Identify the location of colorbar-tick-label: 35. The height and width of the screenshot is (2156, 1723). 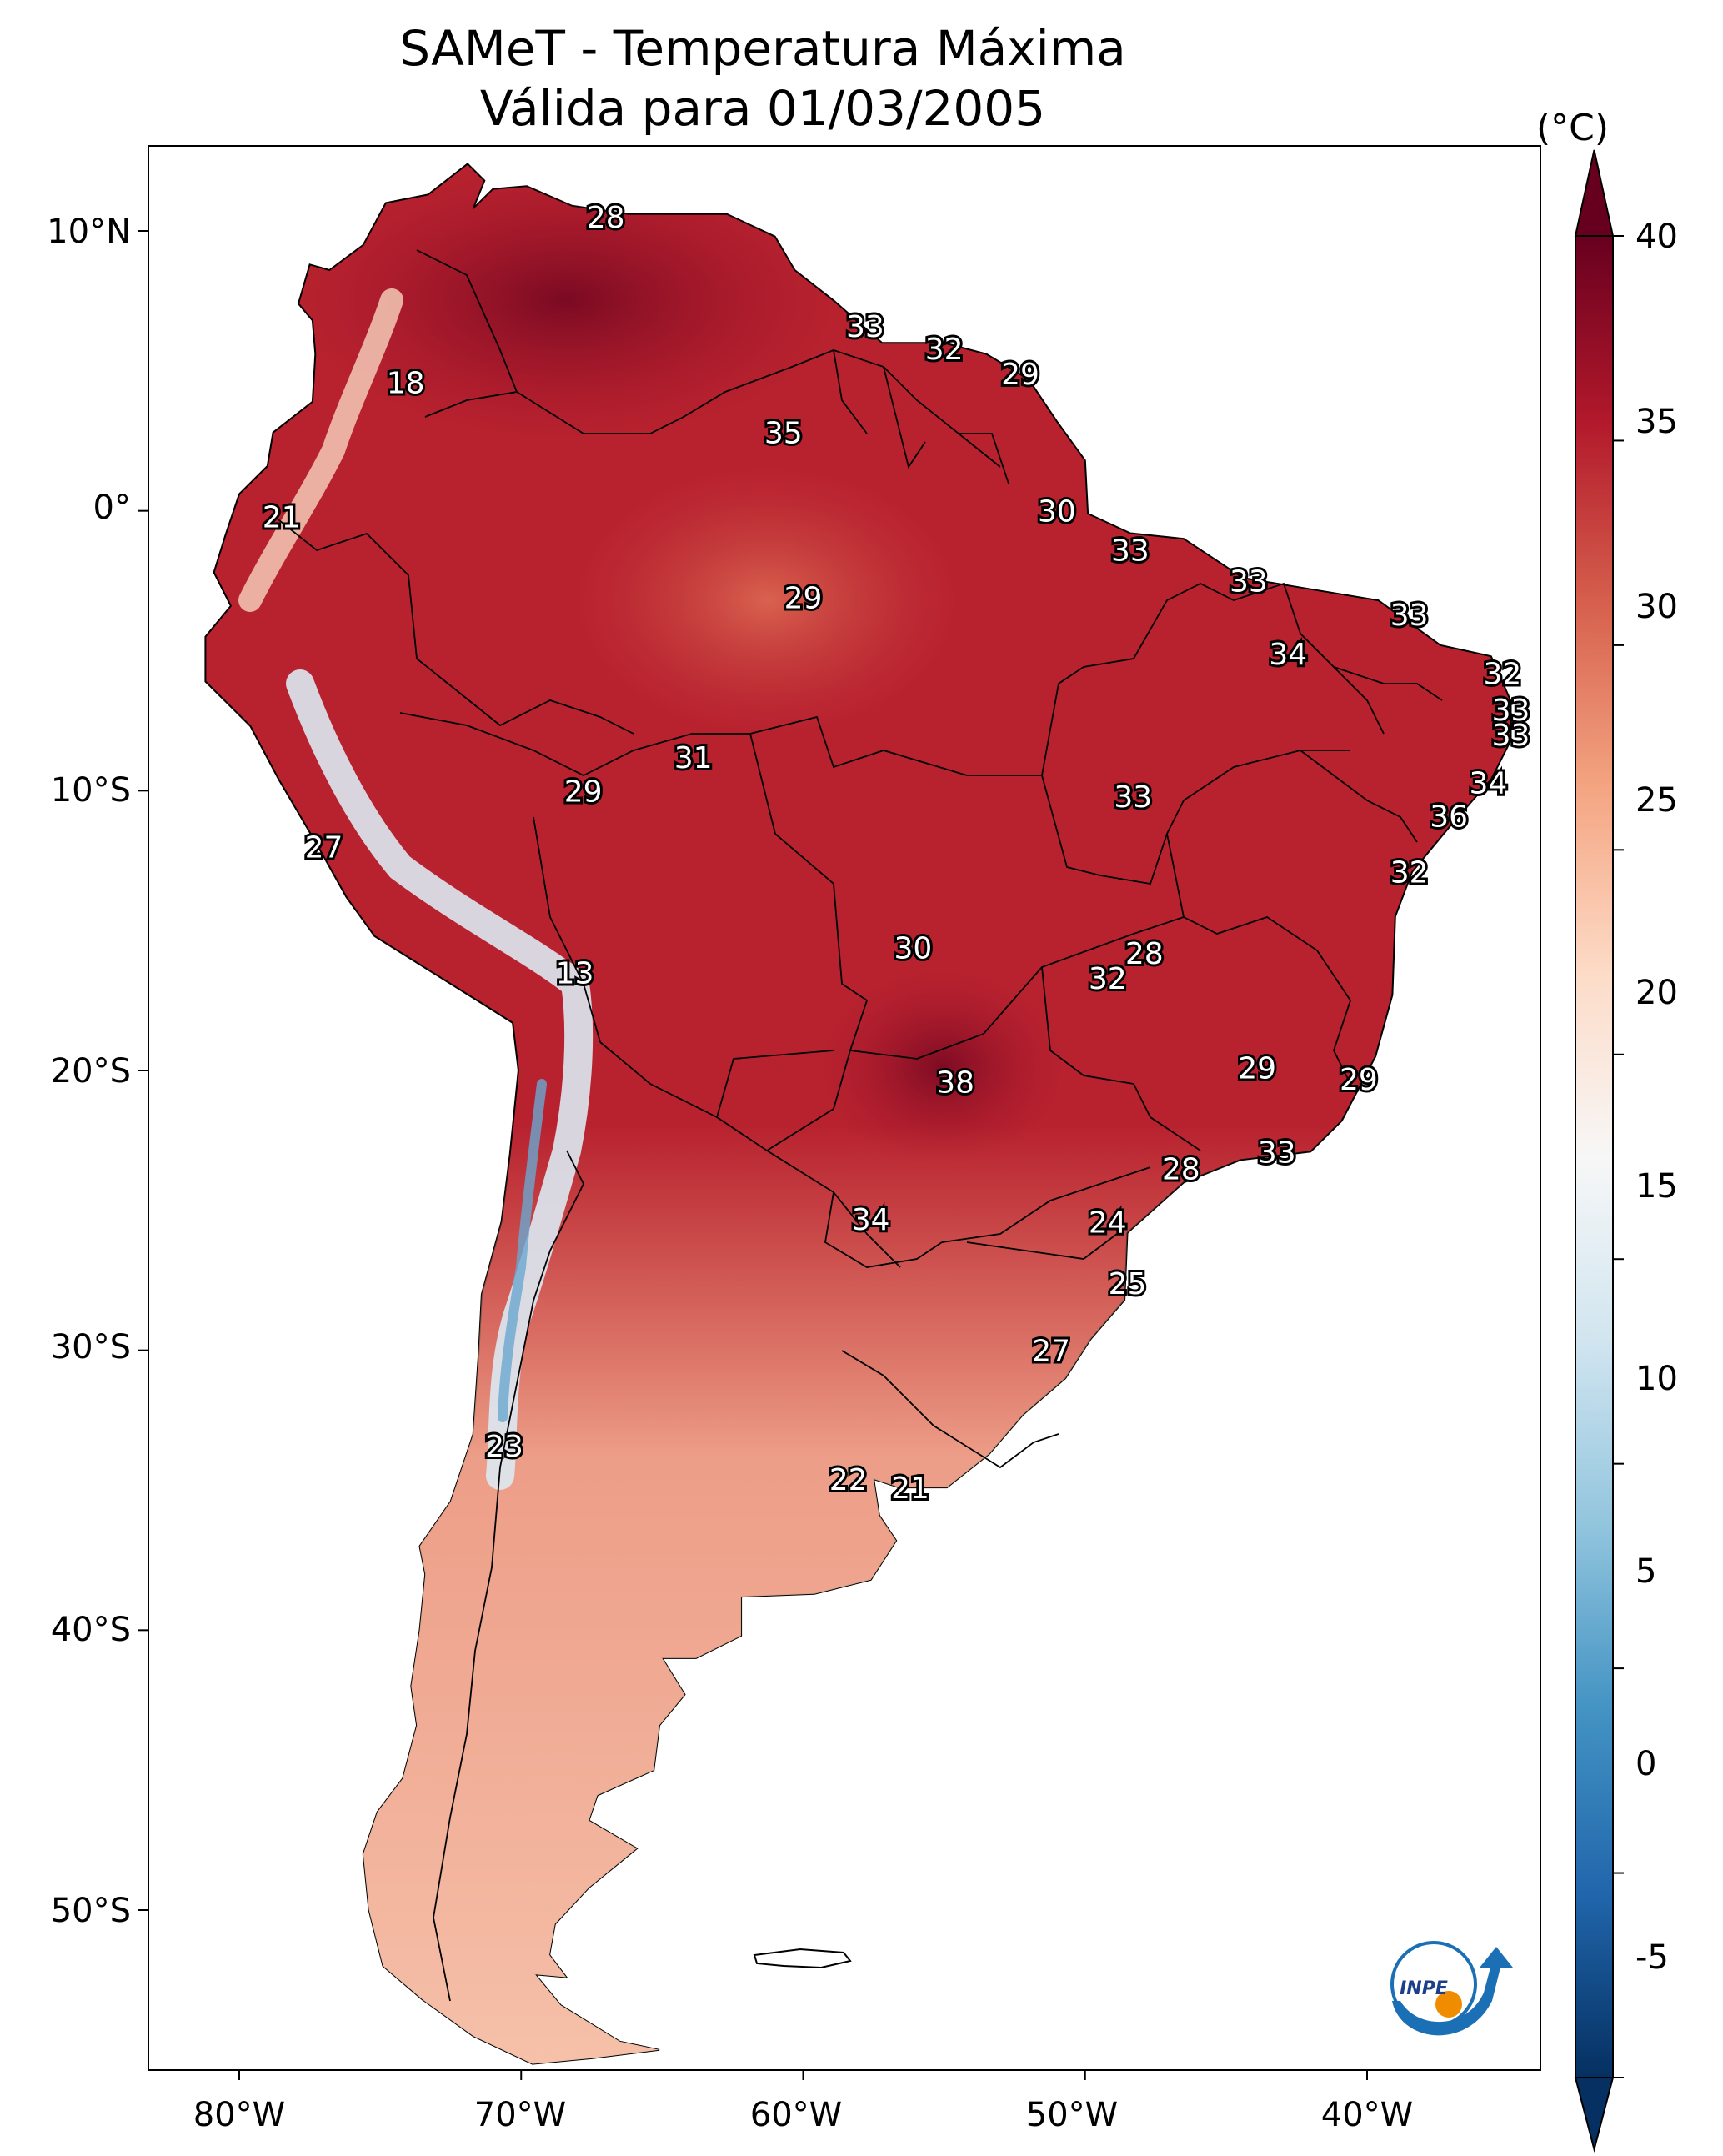
(1657, 422).